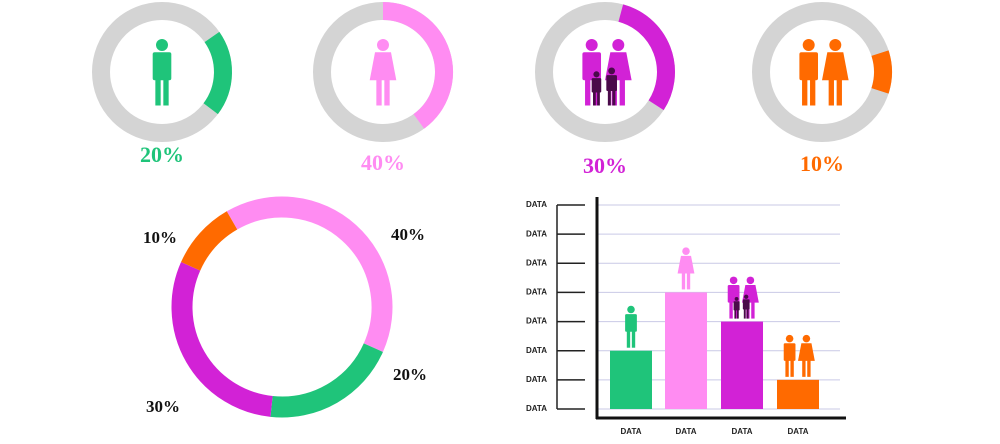 Image resolution: width=1000 pixels, height=444 pixels. What do you see at coordinates (605, 165) in the screenshot?
I see `ring-label: 30%` at bounding box center [605, 165].